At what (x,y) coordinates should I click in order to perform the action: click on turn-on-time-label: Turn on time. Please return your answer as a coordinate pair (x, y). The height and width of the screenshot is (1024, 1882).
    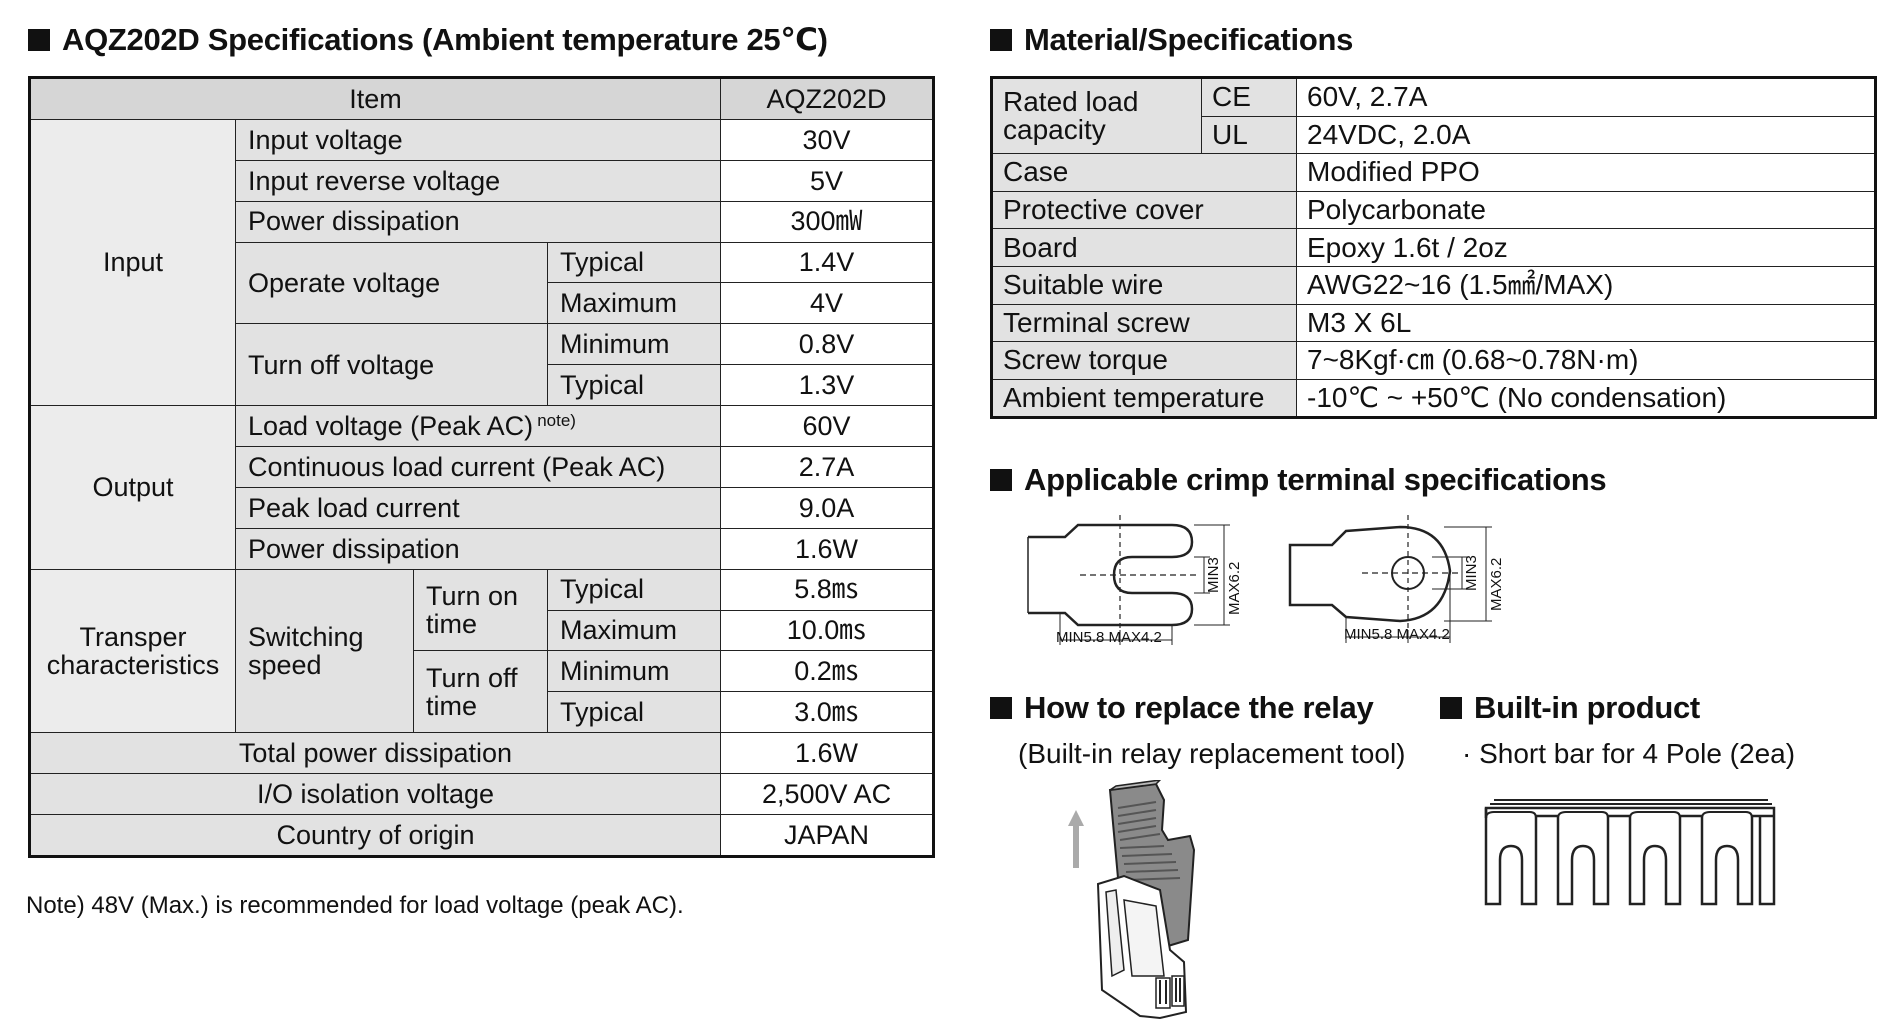
    Looking at the image, I should click on (480, 610).